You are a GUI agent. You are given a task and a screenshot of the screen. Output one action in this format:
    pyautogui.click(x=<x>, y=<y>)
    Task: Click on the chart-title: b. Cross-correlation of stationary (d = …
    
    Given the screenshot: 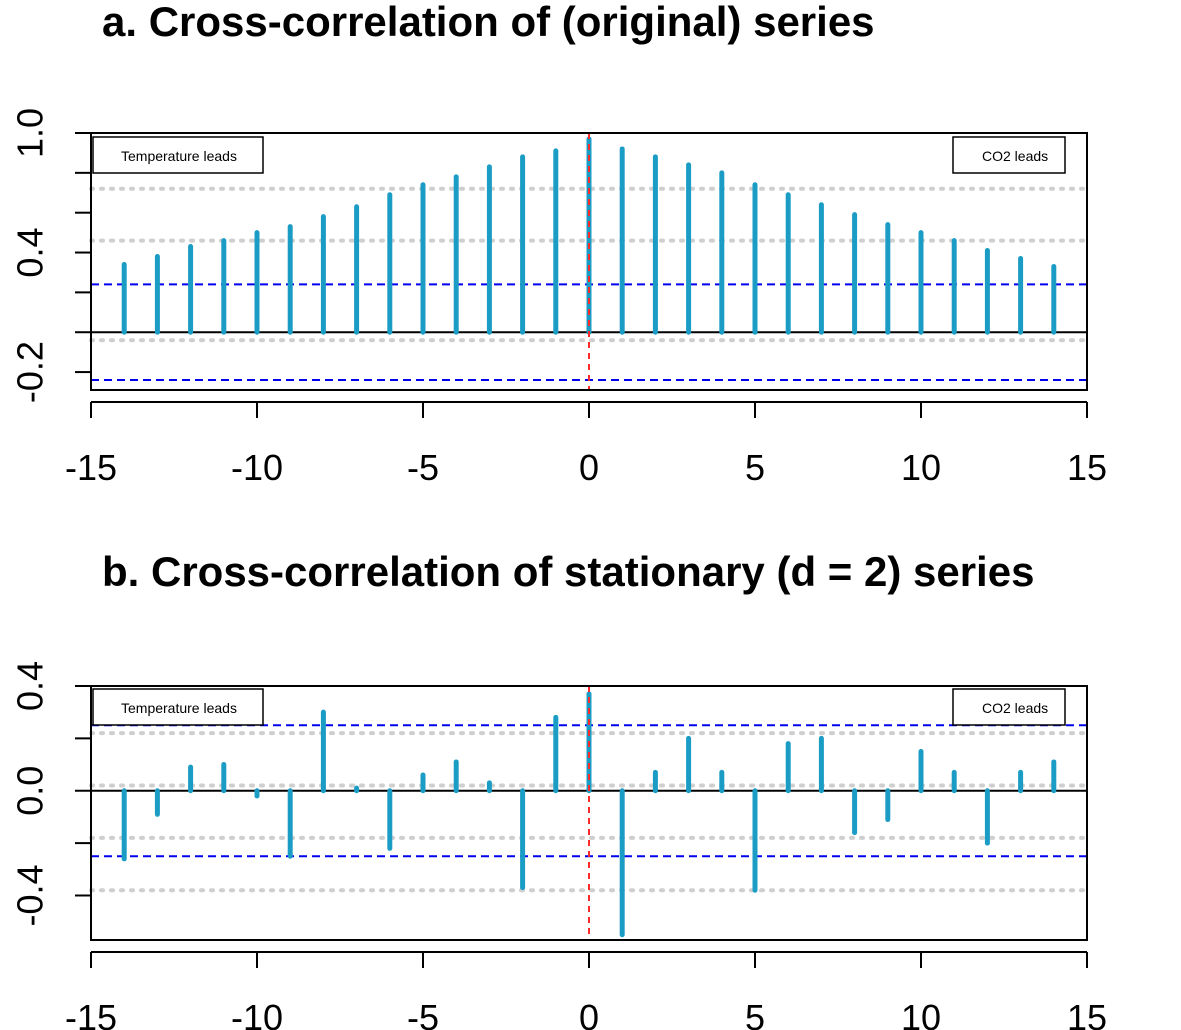 What is the action you would take?
    pyautogui.click(x=568, y=571)
    